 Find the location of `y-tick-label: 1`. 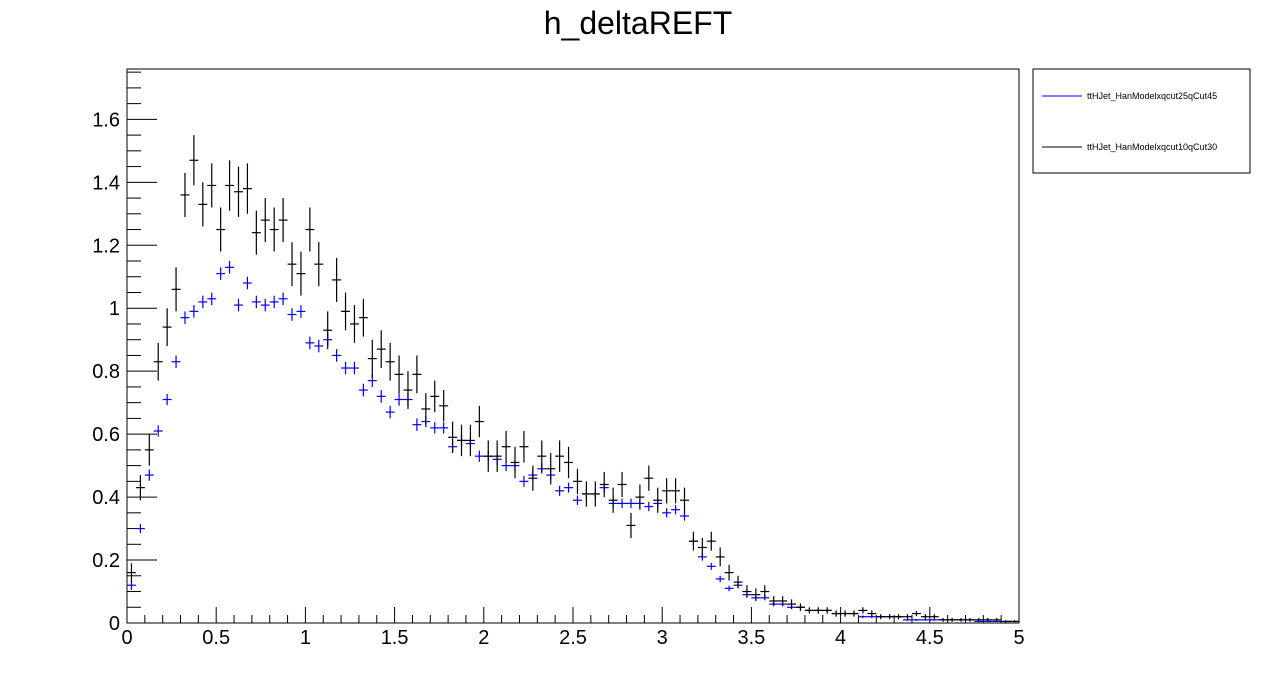

y-tick-label: 1 is located at coordinates (114, 309).